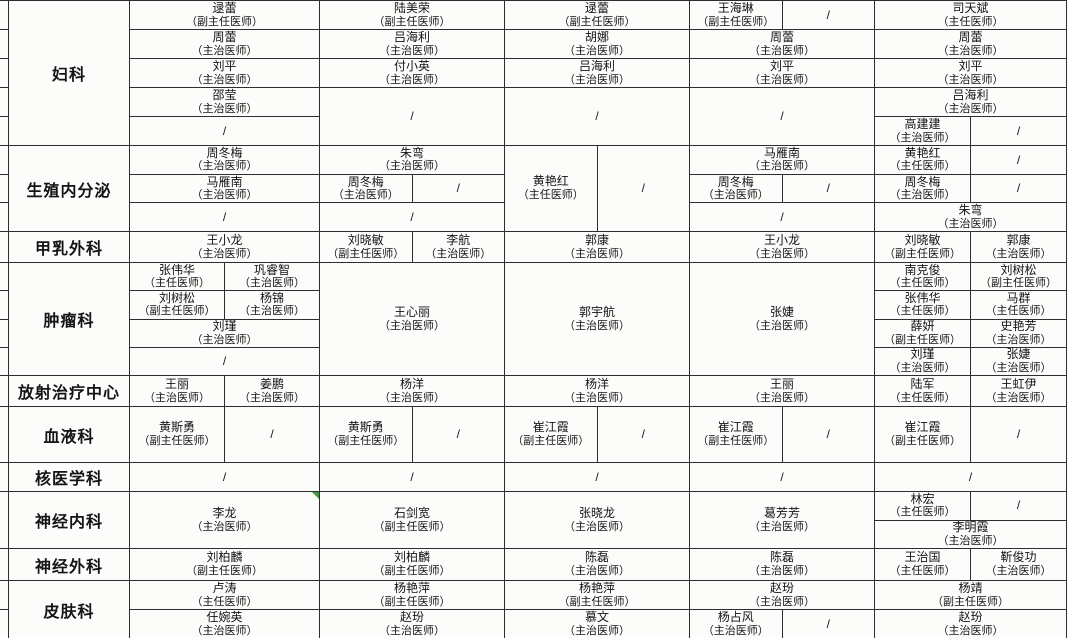 The width and height of the screenshot is (1067, 638). I want to click on day-column-1: 黄斯勇 （副主任医师） /, so click(412, 435).